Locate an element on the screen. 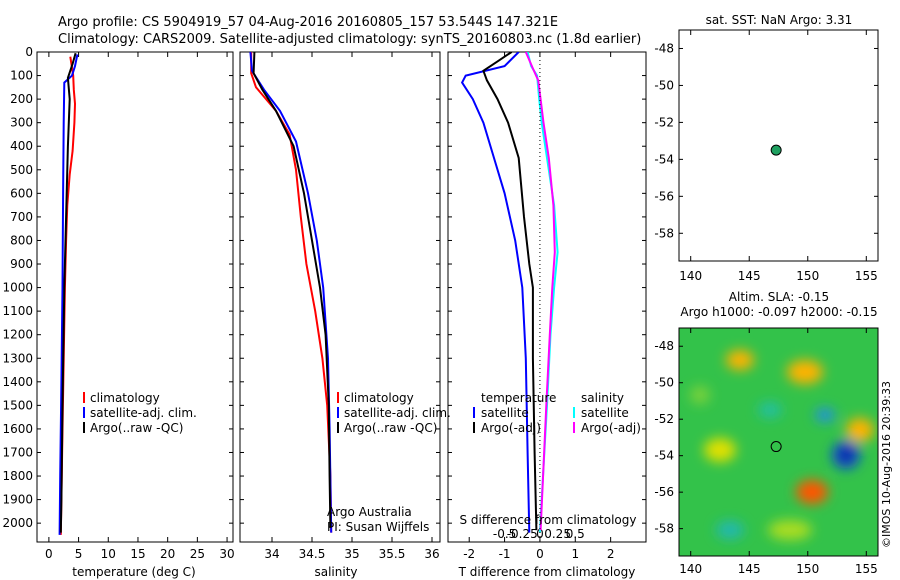  salinity-xtick-label: 35 is located at coordinates (351, 554).